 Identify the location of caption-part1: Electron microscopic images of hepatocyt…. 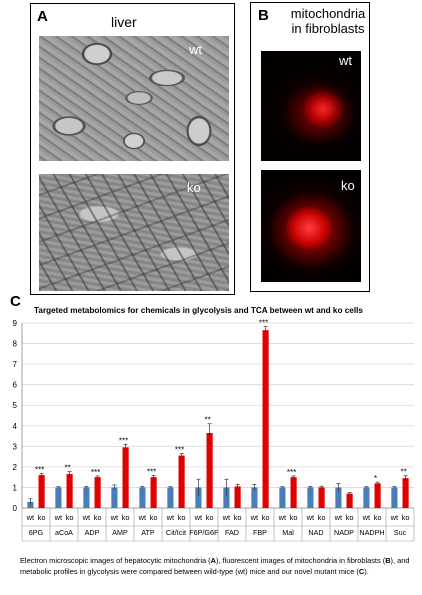
(115, 560).